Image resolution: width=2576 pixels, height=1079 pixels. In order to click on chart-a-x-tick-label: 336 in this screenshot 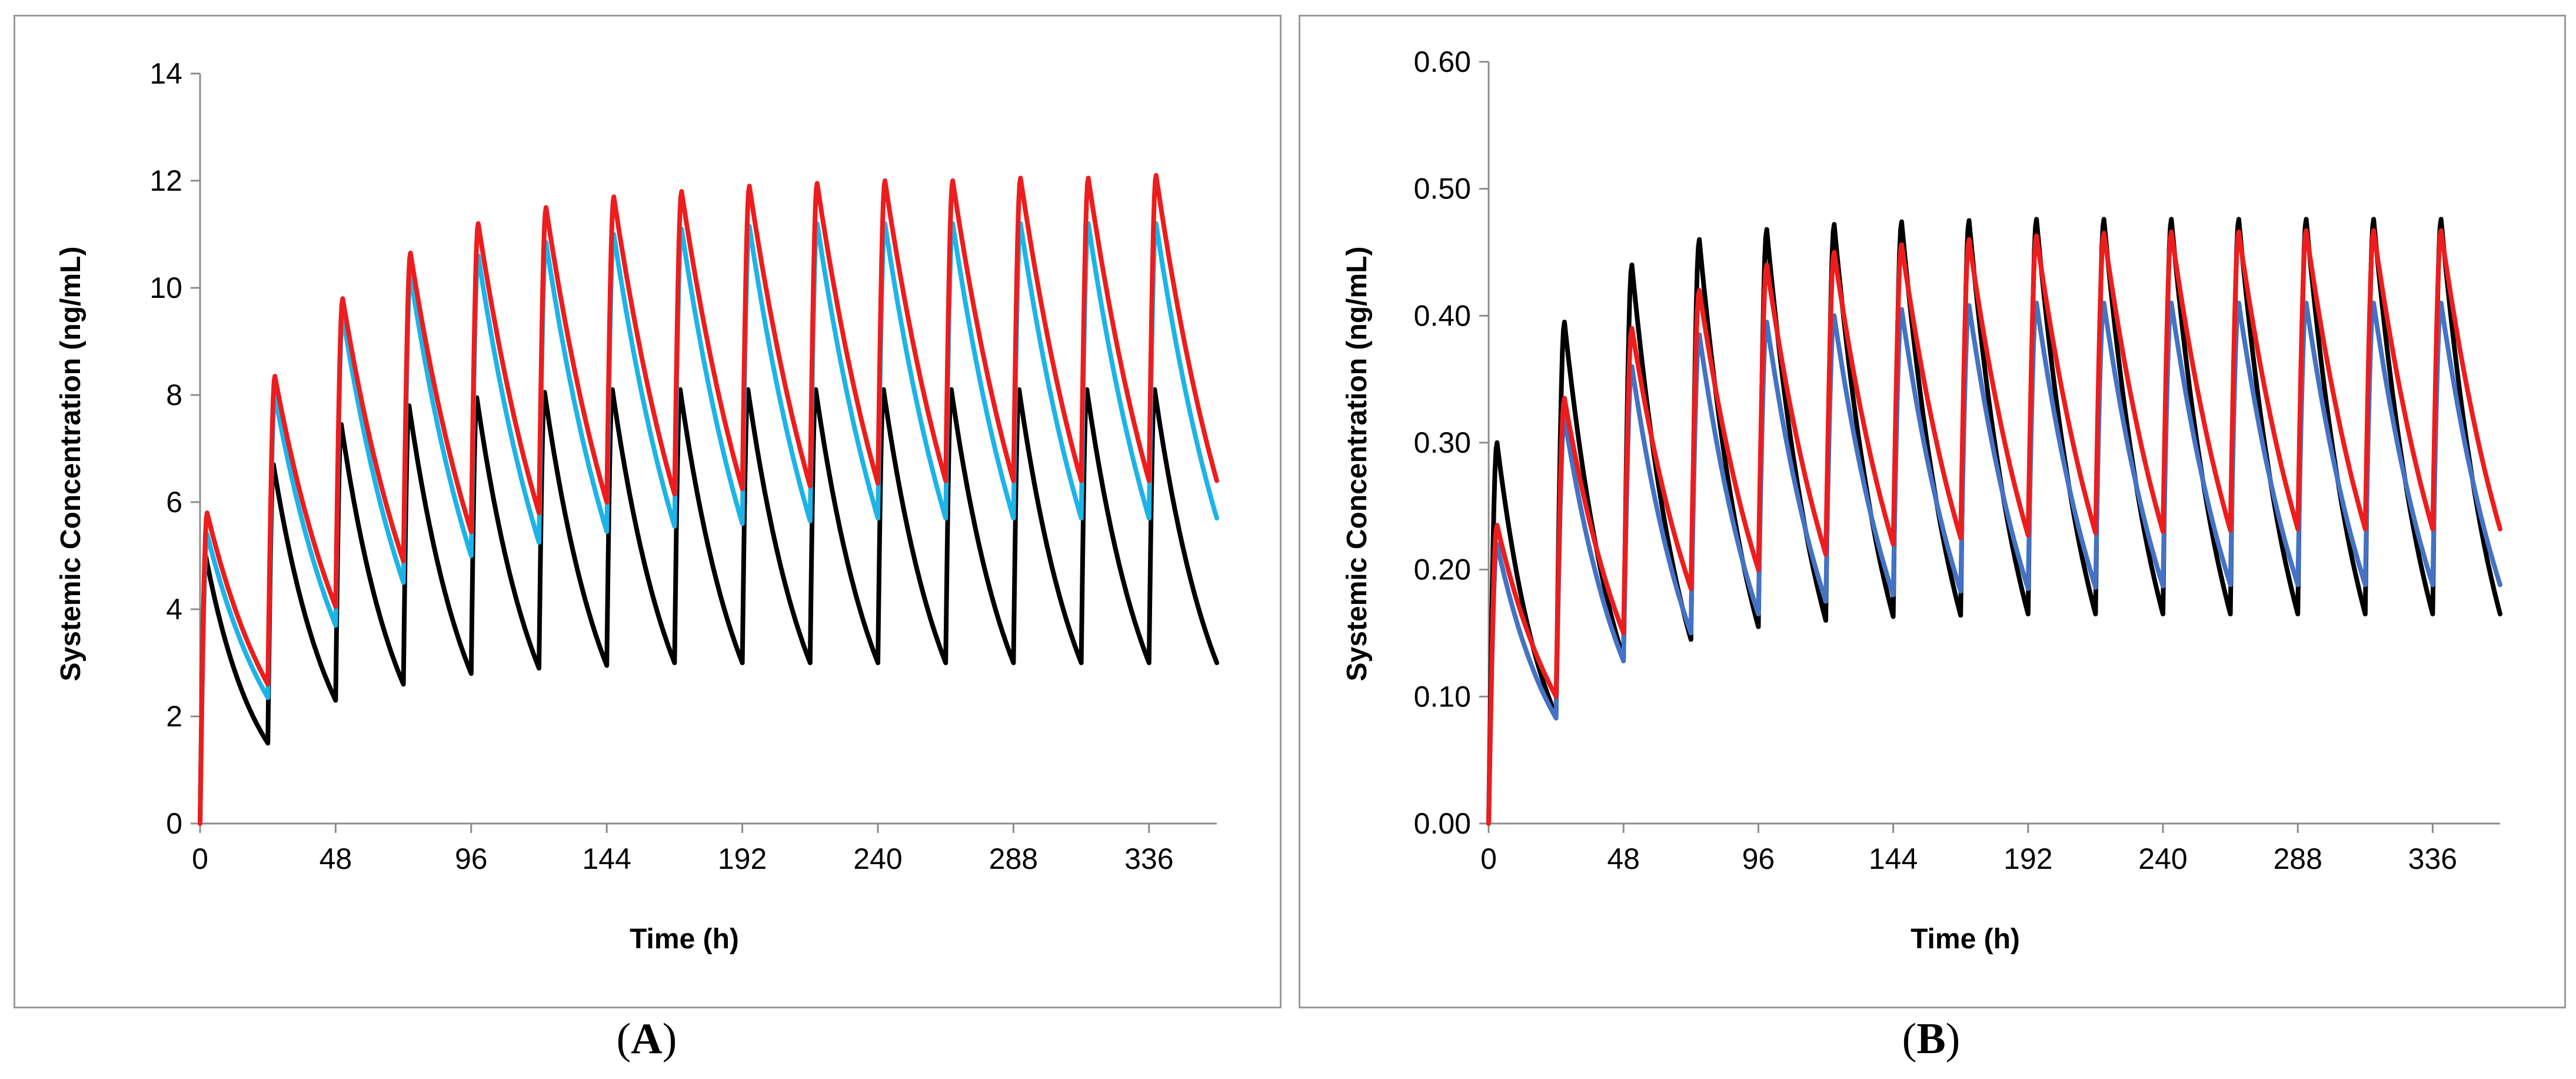, I will do `click(1148, 858)`.